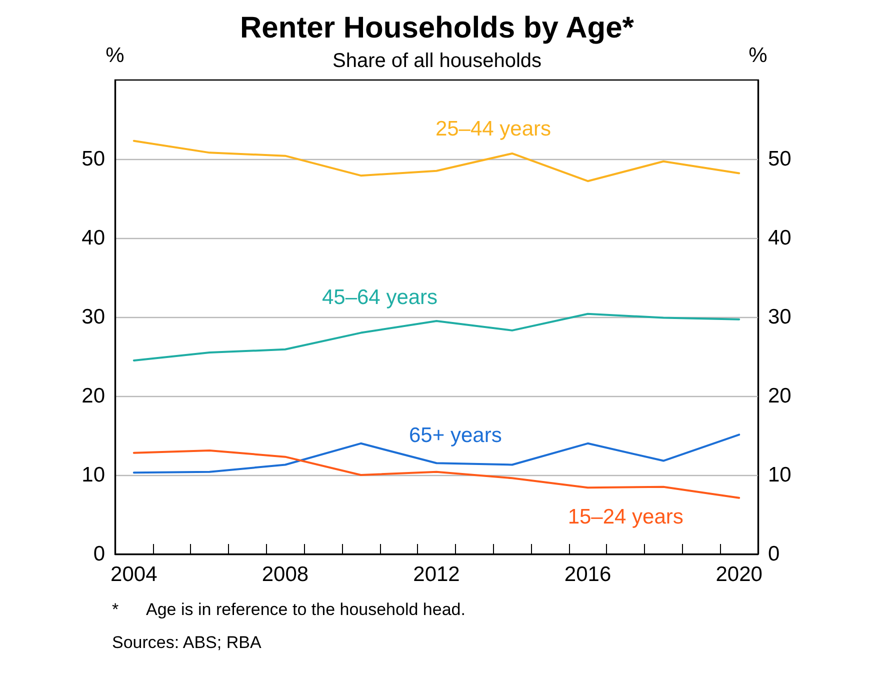  I want to click on chart-subtitle: Share of all households, so click(437, 61).